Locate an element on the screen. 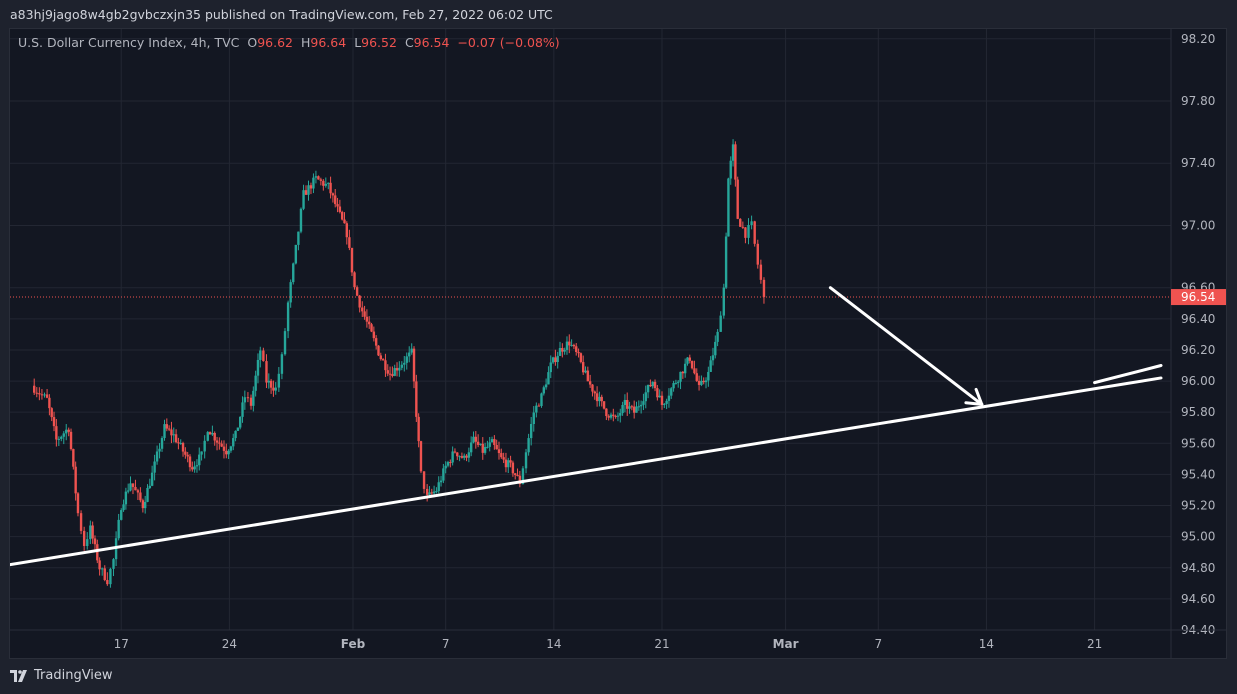 The width and height of the screenshot is (1237, 694). legend-high-label: H is located at coordinates (306, 42).